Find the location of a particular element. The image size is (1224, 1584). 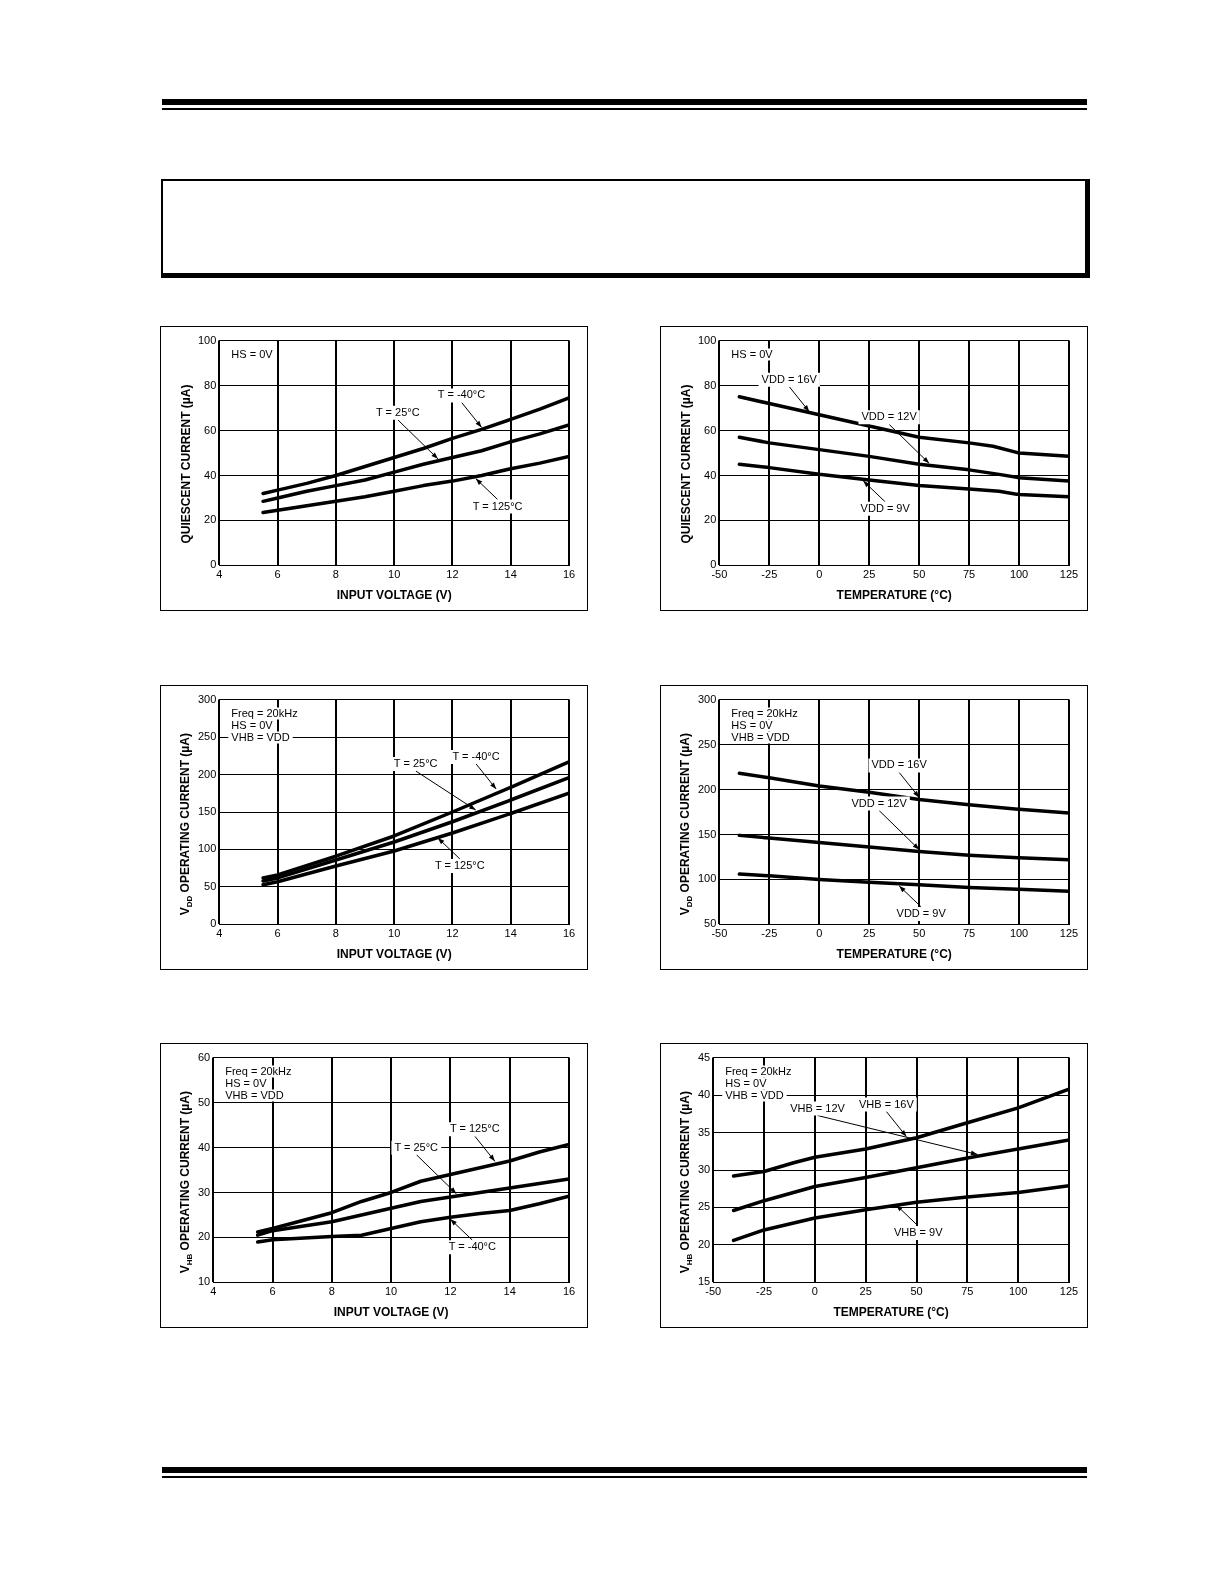

annotation: VHB = 9V is located at coordinates (918, 1232).